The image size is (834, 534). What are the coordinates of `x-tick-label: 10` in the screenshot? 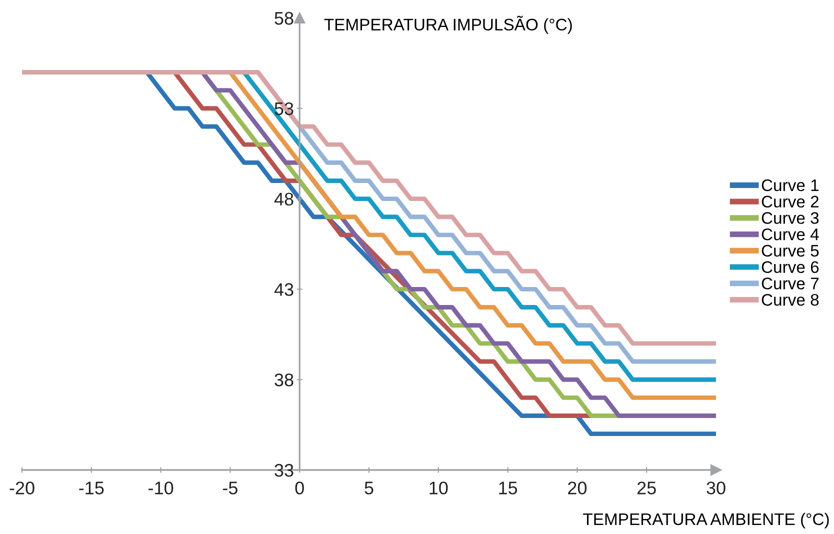 It's located at (439, 488).